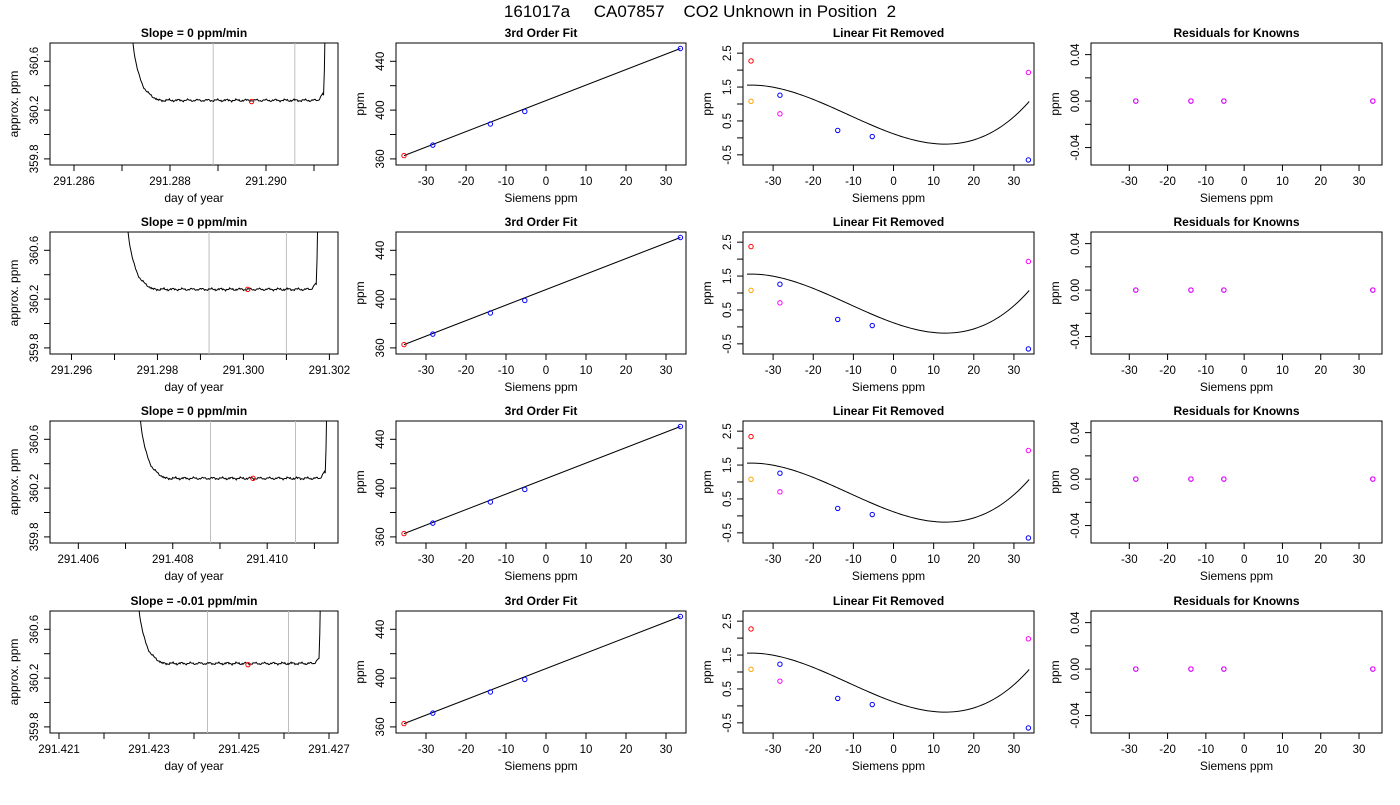  What do you see at coordinates (229, 73) in the screenshot?
I see `concentration-trace` at bounding box center [229, 73].